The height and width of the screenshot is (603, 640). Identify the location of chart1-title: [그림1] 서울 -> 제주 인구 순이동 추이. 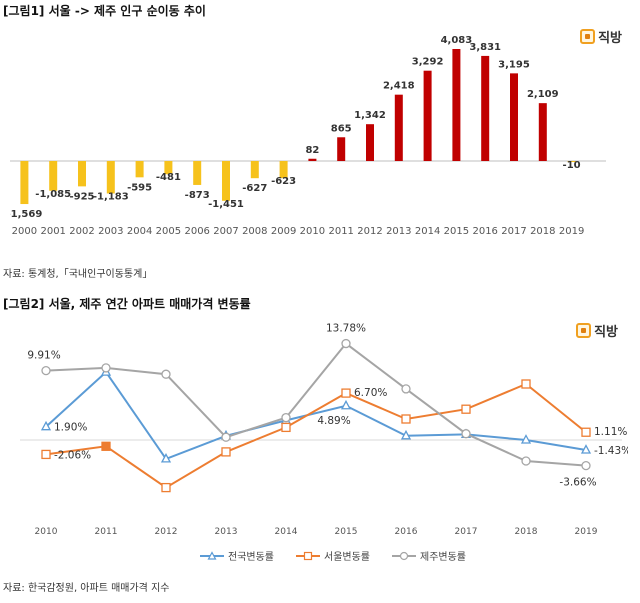
(104, 11).